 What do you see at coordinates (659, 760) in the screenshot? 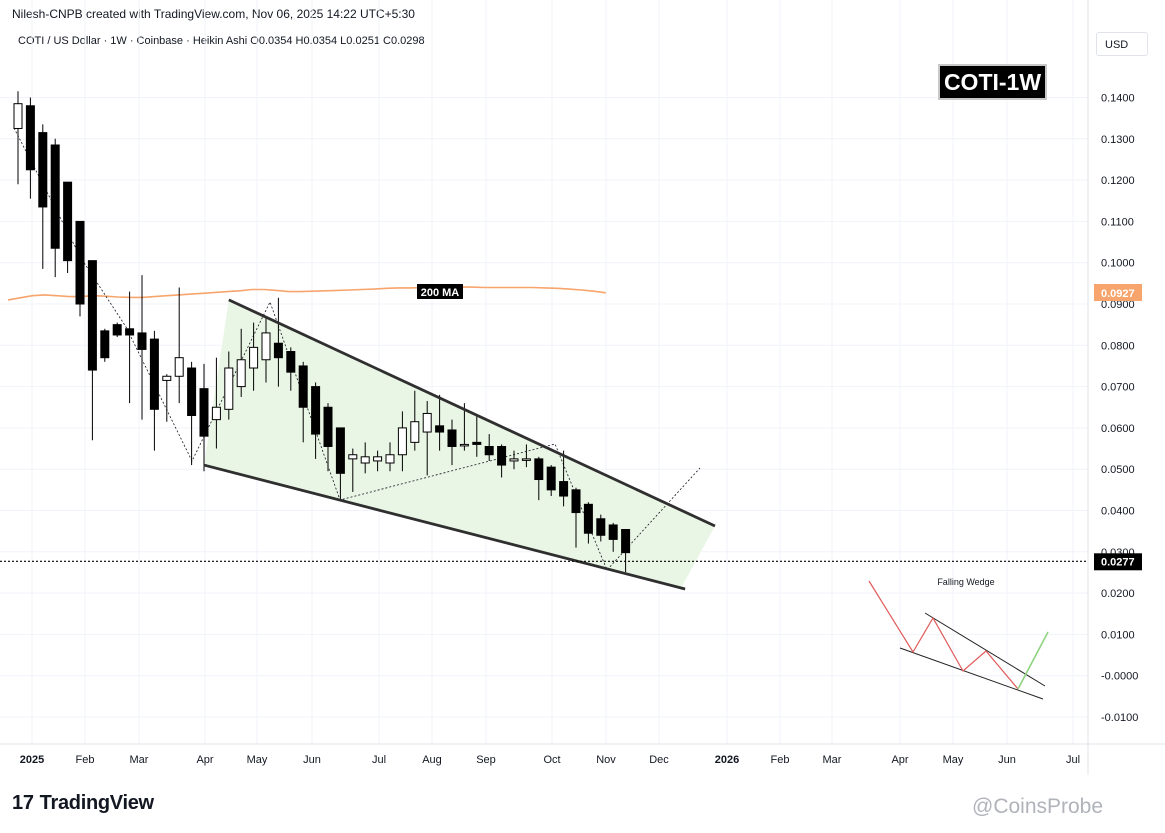
I see `time-tick-label: Dec` at bounding box center [659, 760].